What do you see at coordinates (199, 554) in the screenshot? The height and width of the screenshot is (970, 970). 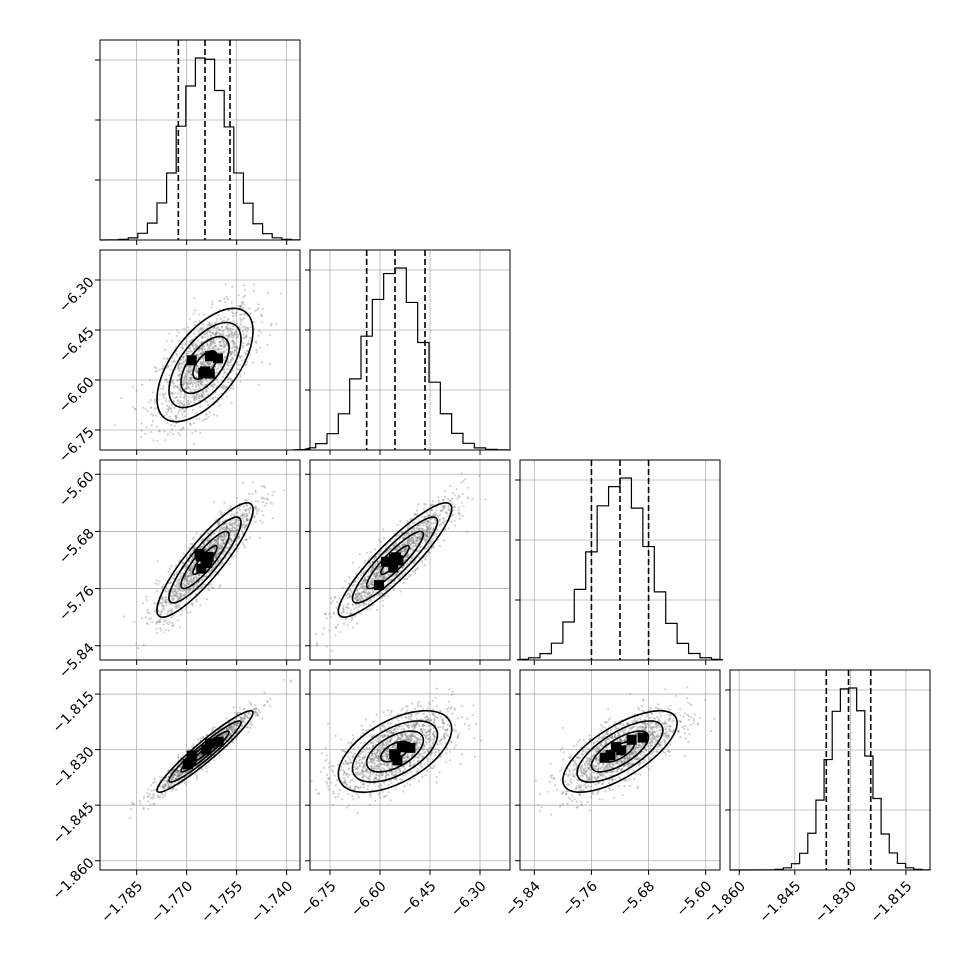 I see `density-pixel` at bounding box center [199, 554].